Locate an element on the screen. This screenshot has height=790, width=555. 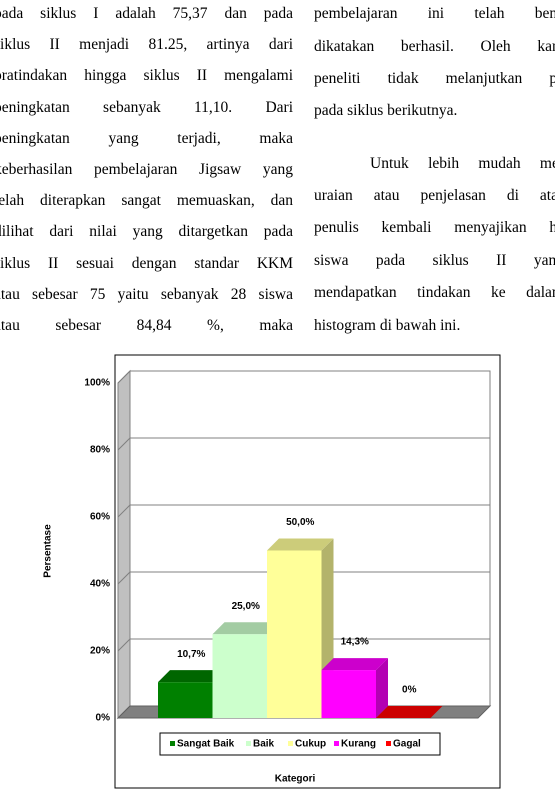
y-axis-title: Persentase is located at coordinates (48, 551).